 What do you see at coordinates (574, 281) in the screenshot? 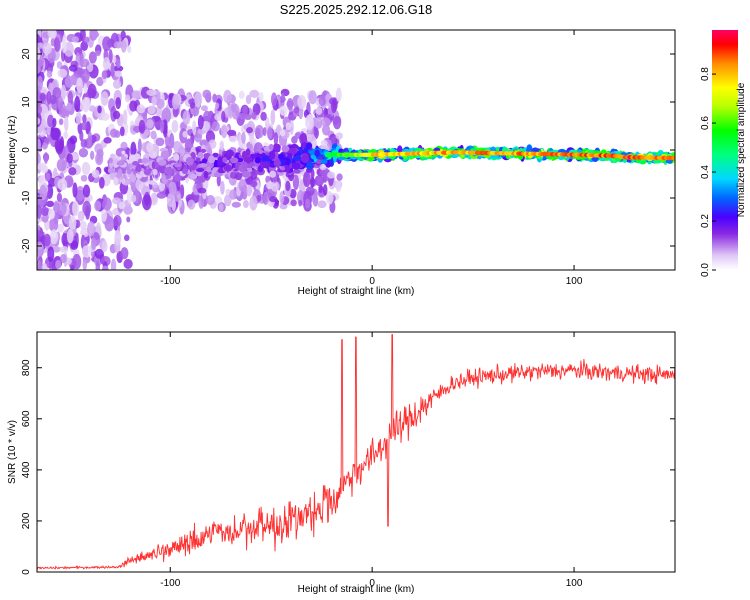
I see `x-tick-label: 100` at bounding box center [574, 281].